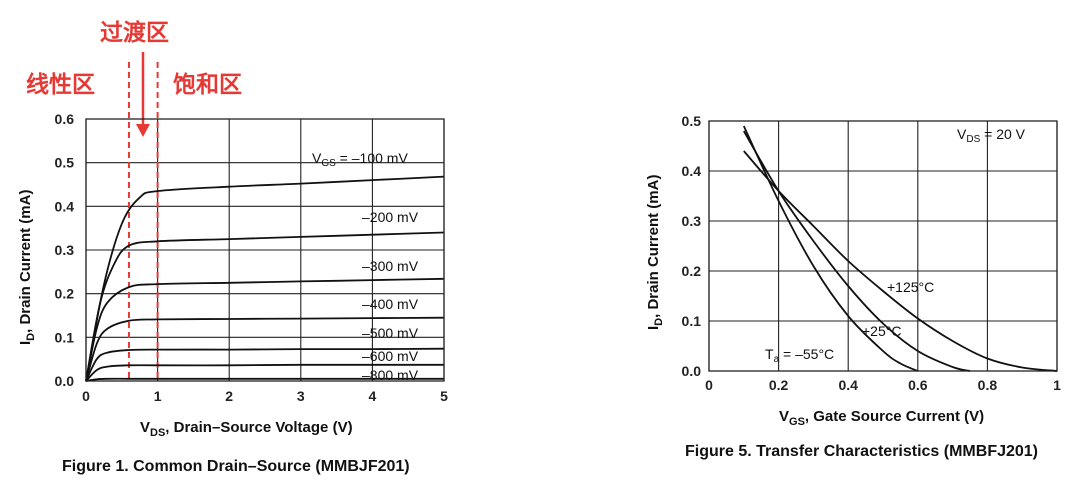 The height and width of the screenshot is (502, 1080). What do you see at coordinates (301, 396) in the screenshot?
I see `x-tick-label: 3` at bounding box center [301, 396].